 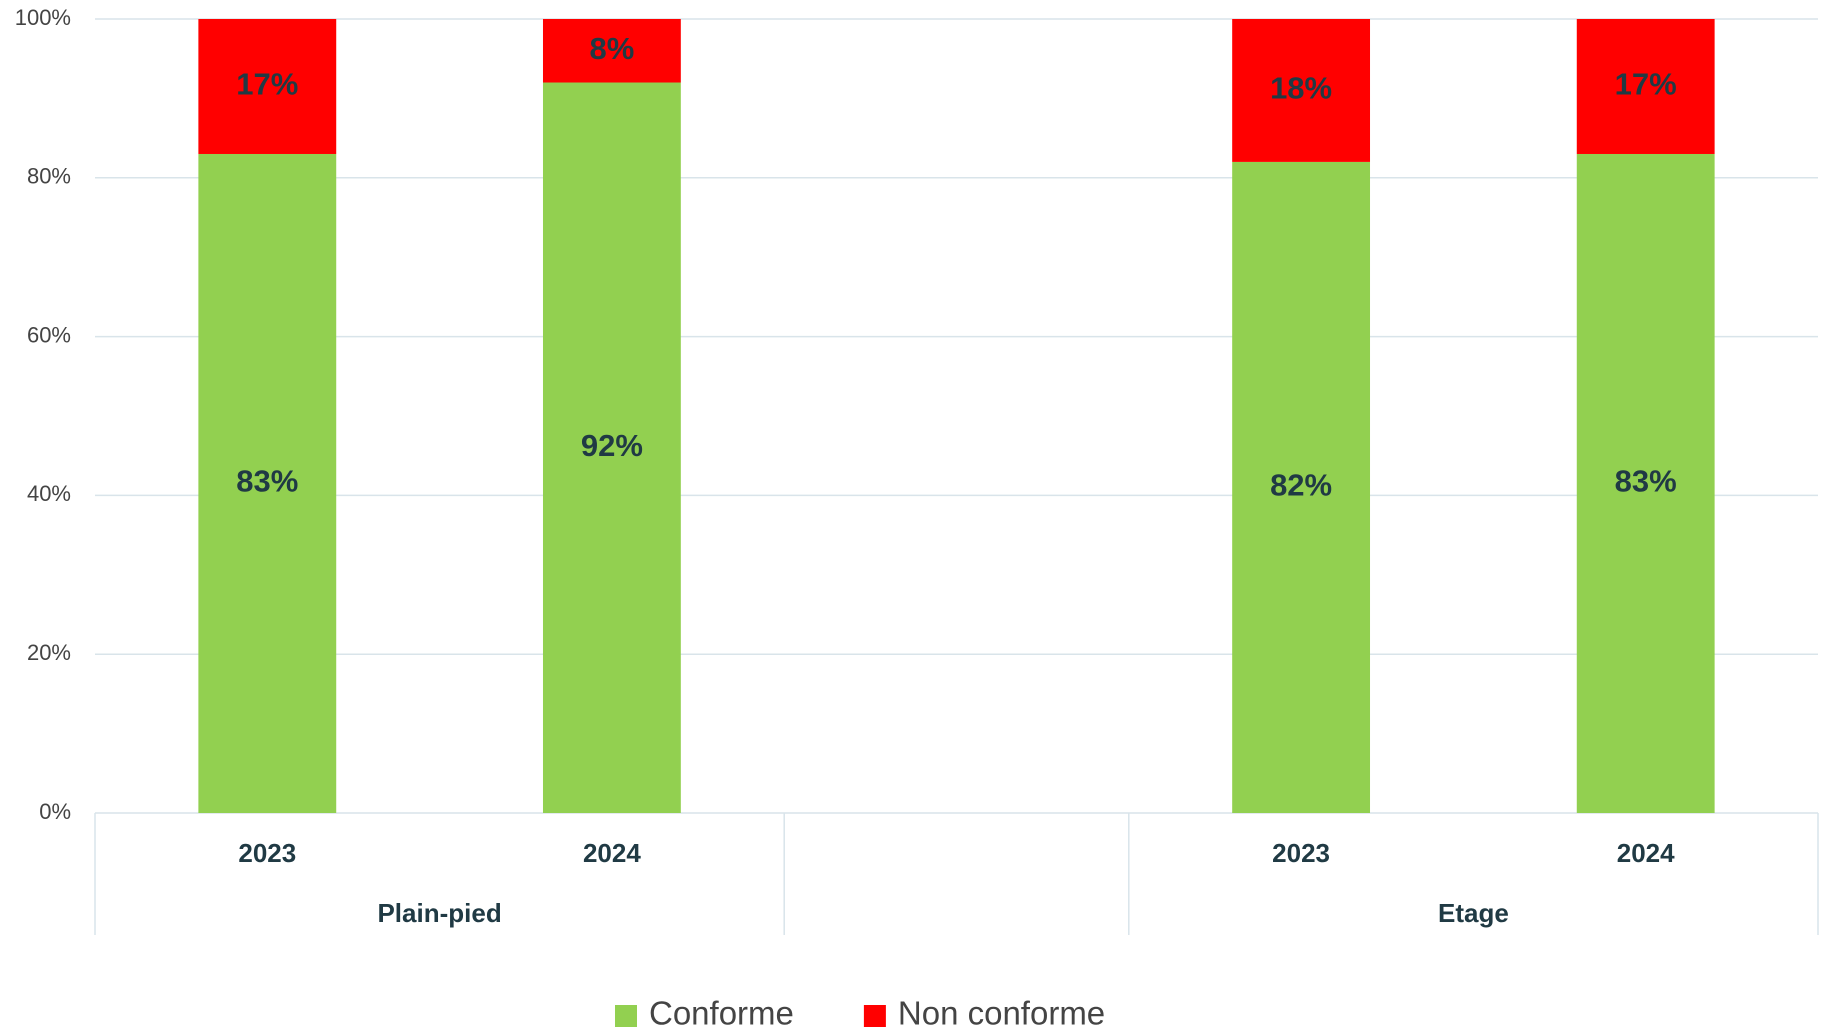 I want to click on group-label: Plain-pied, so click(x=439, y=913).